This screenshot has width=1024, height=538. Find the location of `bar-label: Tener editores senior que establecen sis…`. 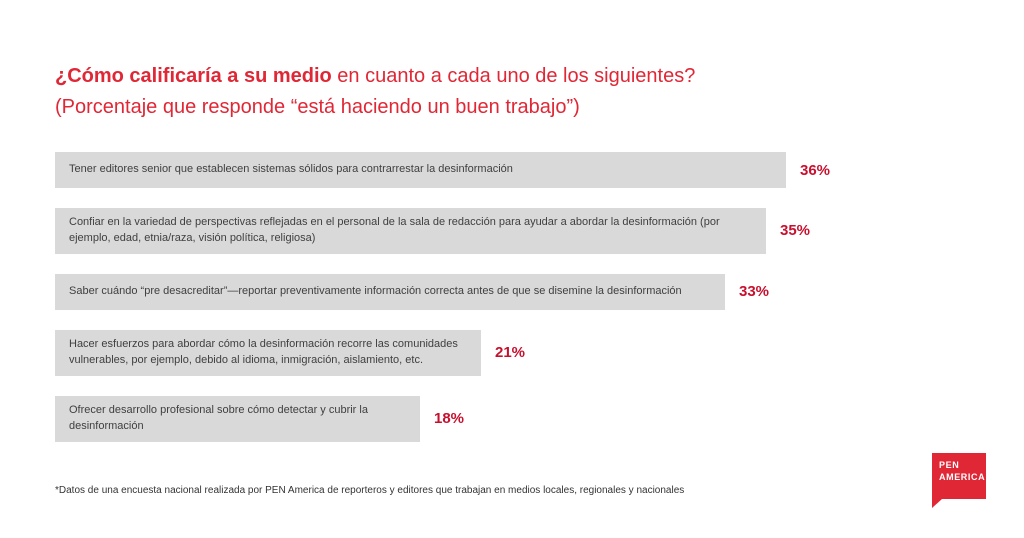

bar-label: Tener editores senior que establecen sis… is located at coordinates (291, 169).